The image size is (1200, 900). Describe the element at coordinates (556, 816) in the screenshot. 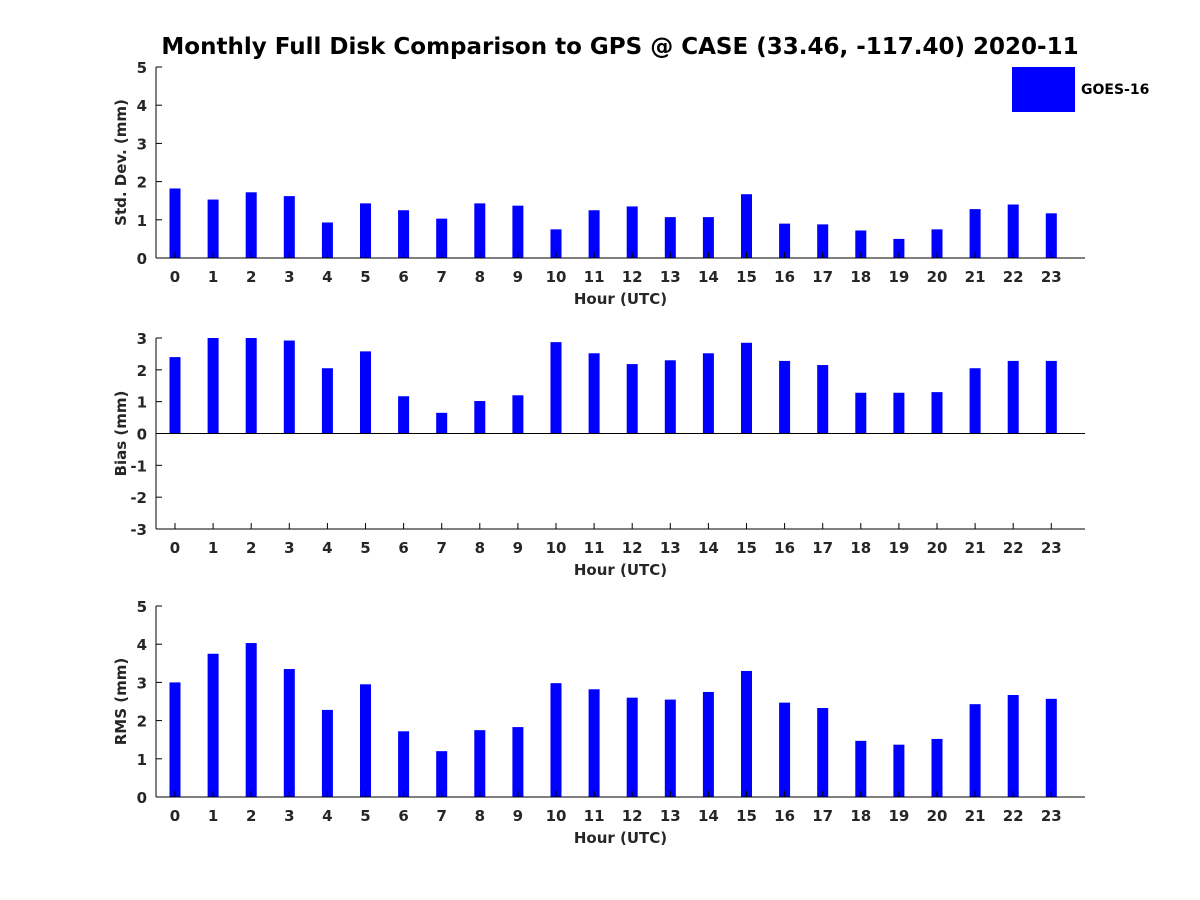

I see `x-tick-label: 10` at that location.